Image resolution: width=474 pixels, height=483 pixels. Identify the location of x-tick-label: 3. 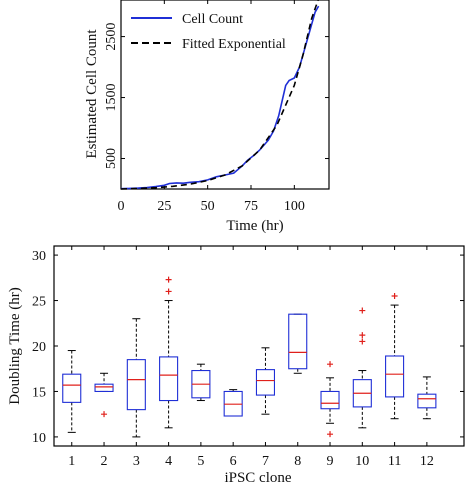
(136, 461).